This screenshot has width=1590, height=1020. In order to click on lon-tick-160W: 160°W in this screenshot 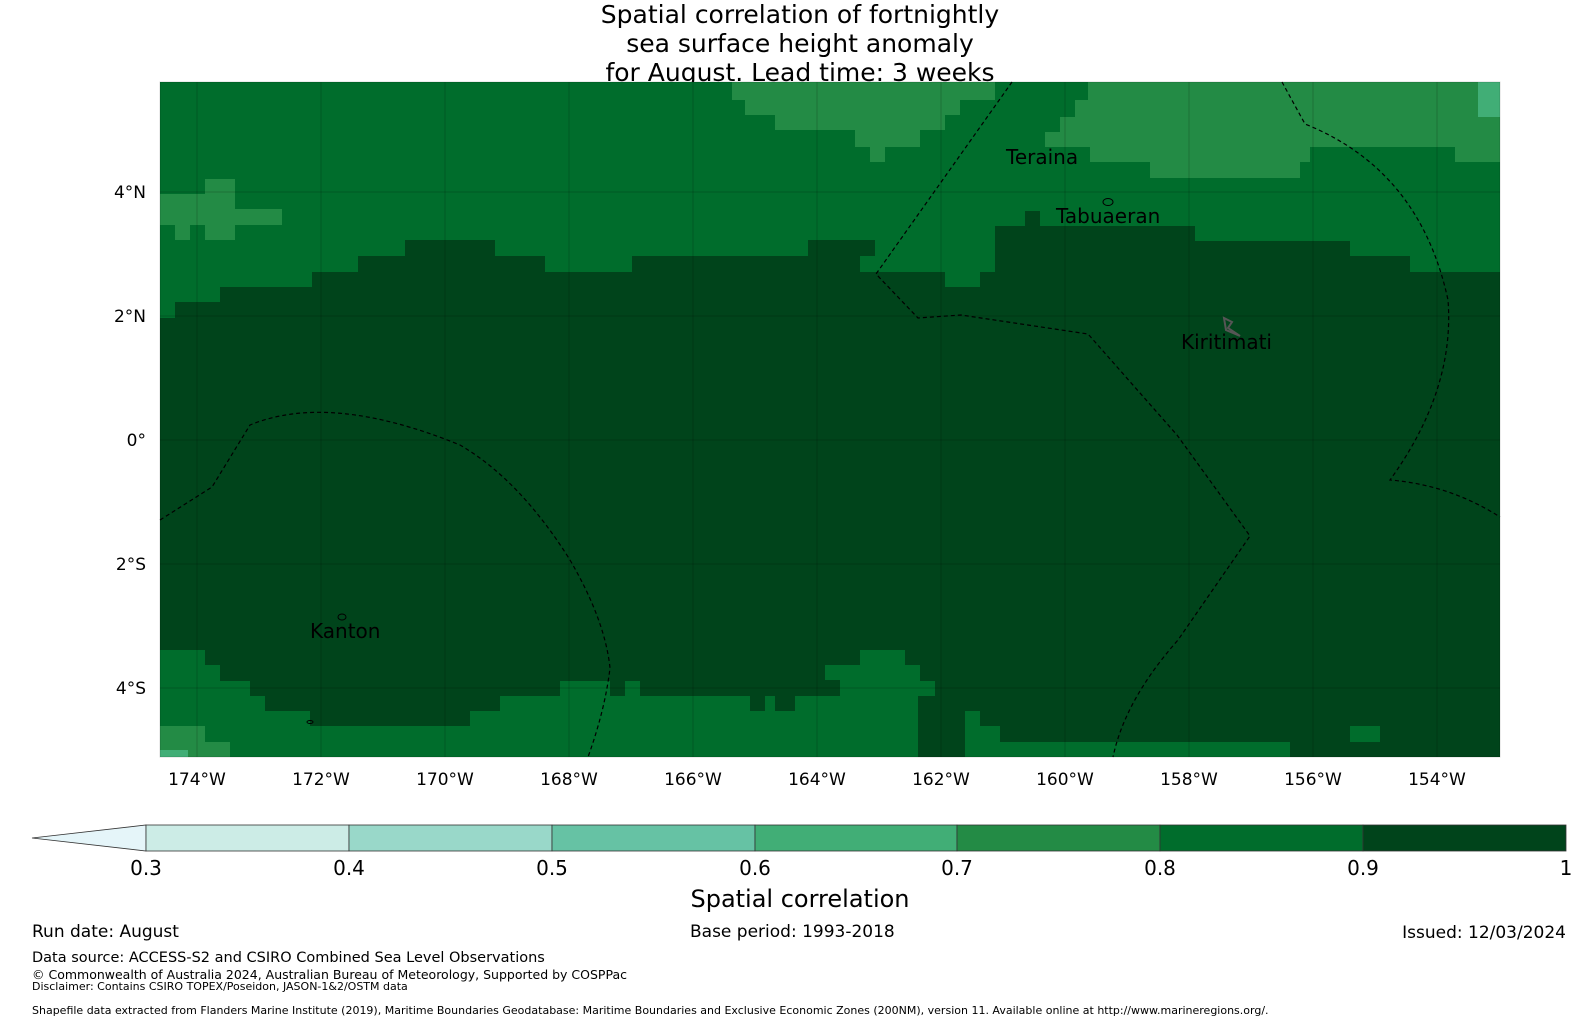, I will do `click(1065, 780)`.